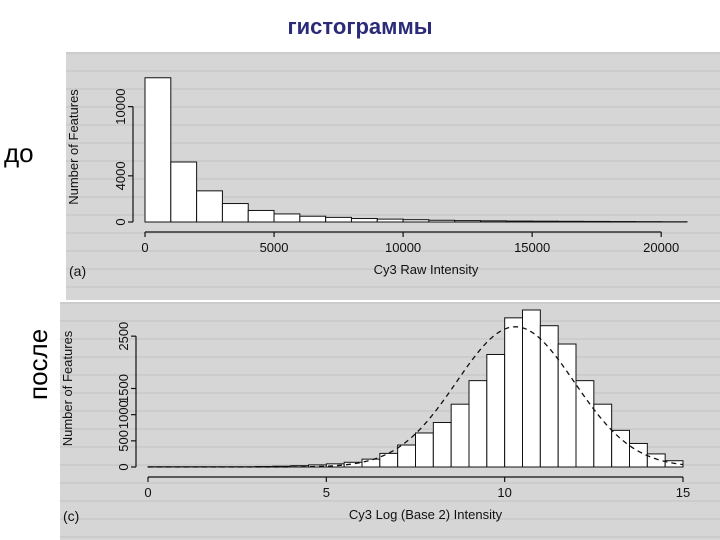 The height and width of the screenshot is (540, 720). Describe the element at coordinates (123, 336) in the screenshot. I see `y-tick-label: 2500` at that location.